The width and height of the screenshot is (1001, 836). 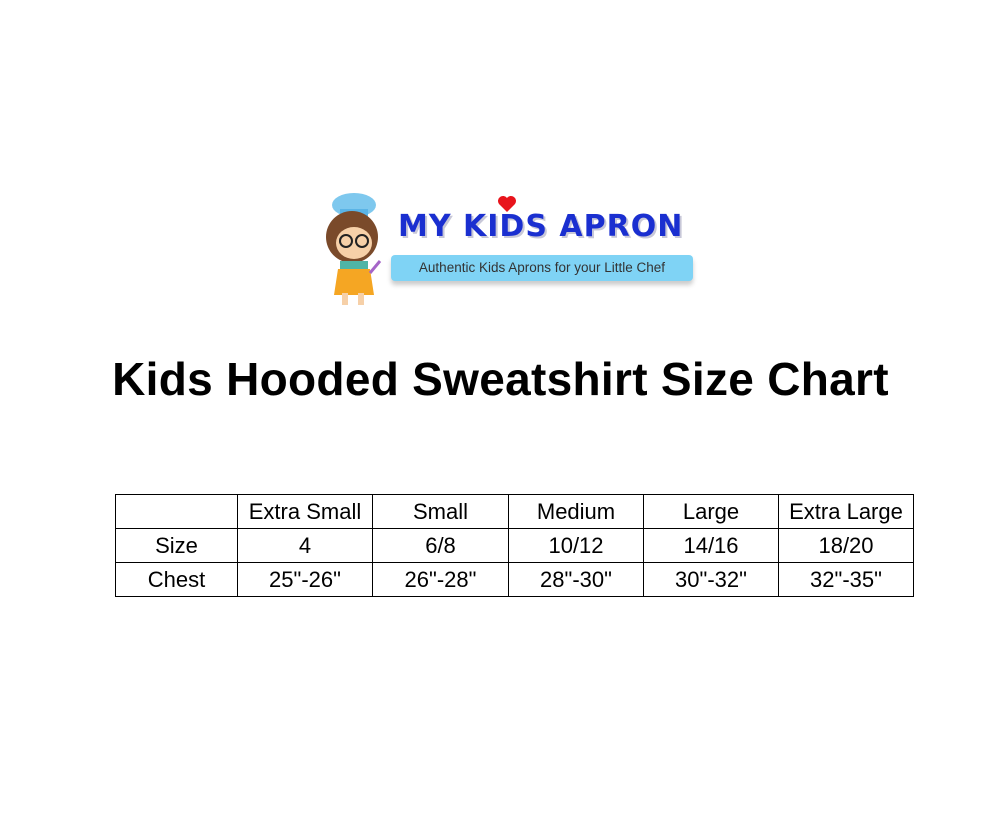 I want to click on header-cell: Extra Small, so click(x=305, y=511).